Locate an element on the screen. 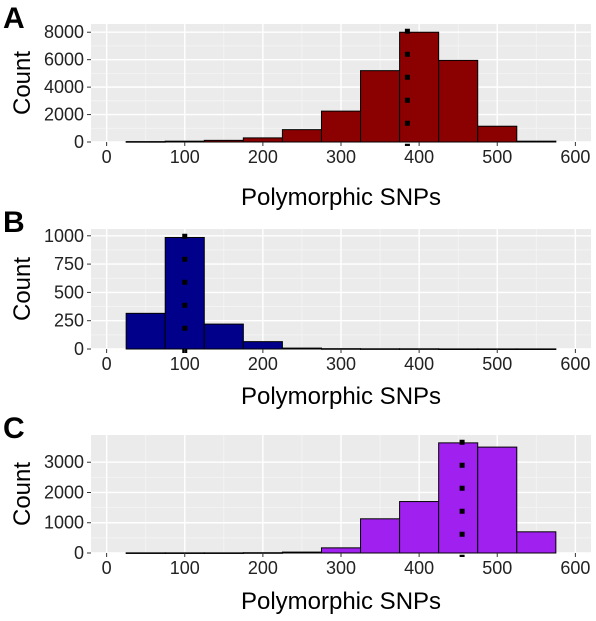 Image resolution: width=596 pixels, height=621 pixels. panel-label: A is located at coordinates (14, 18).